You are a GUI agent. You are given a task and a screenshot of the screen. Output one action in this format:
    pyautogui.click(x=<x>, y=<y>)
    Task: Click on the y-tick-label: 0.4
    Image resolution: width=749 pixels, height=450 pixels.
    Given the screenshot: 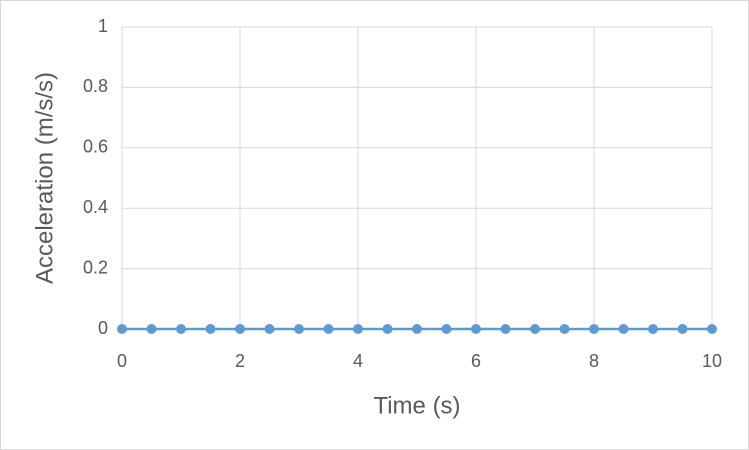 What is the action you would take?
    pyautogui.click(x=95, y=207)
    